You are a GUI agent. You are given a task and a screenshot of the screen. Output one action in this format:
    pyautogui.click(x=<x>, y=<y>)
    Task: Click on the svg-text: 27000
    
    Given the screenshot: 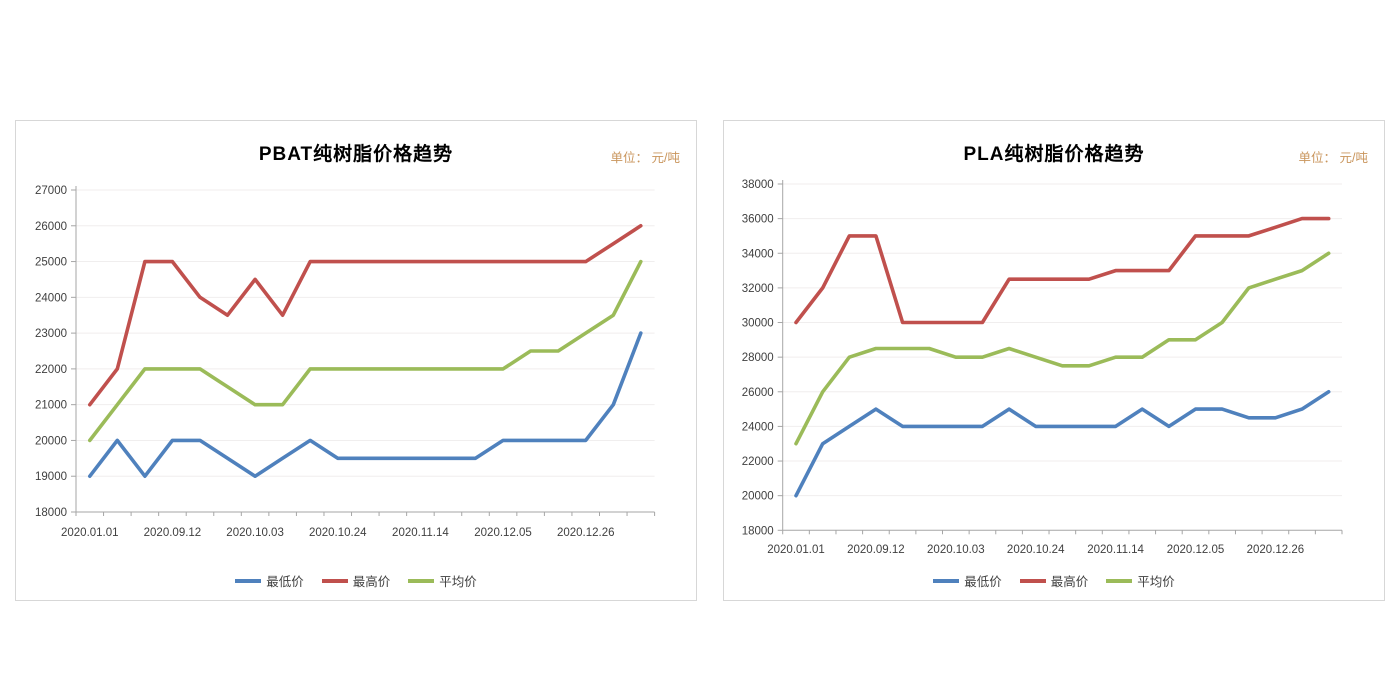 What is the action you would take?
    pyautogui.click(x=51, y=191)
    